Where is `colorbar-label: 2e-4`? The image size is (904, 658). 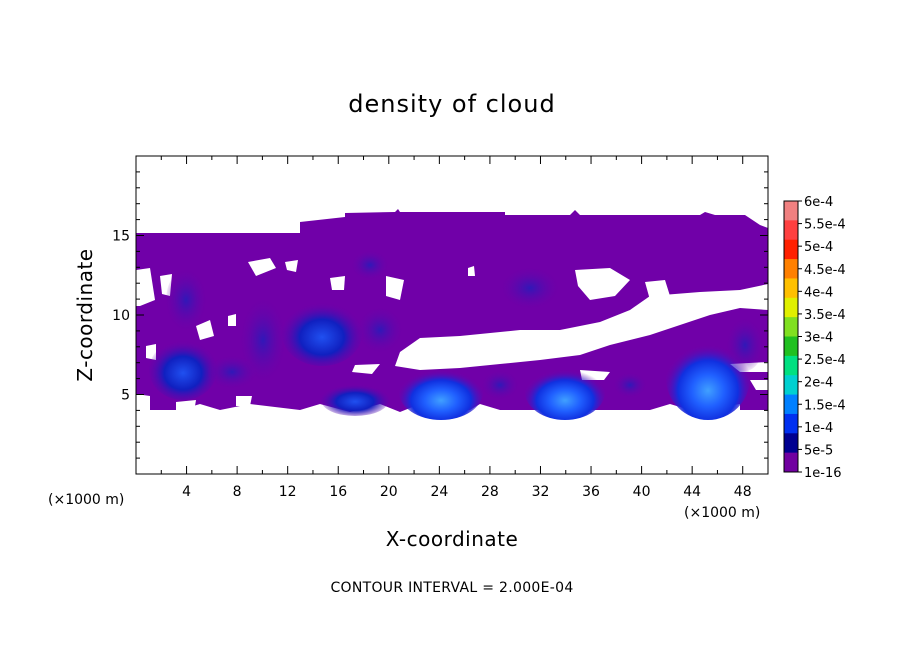
colorbar-label: 2e-4 is located at coordinates (818, 383).